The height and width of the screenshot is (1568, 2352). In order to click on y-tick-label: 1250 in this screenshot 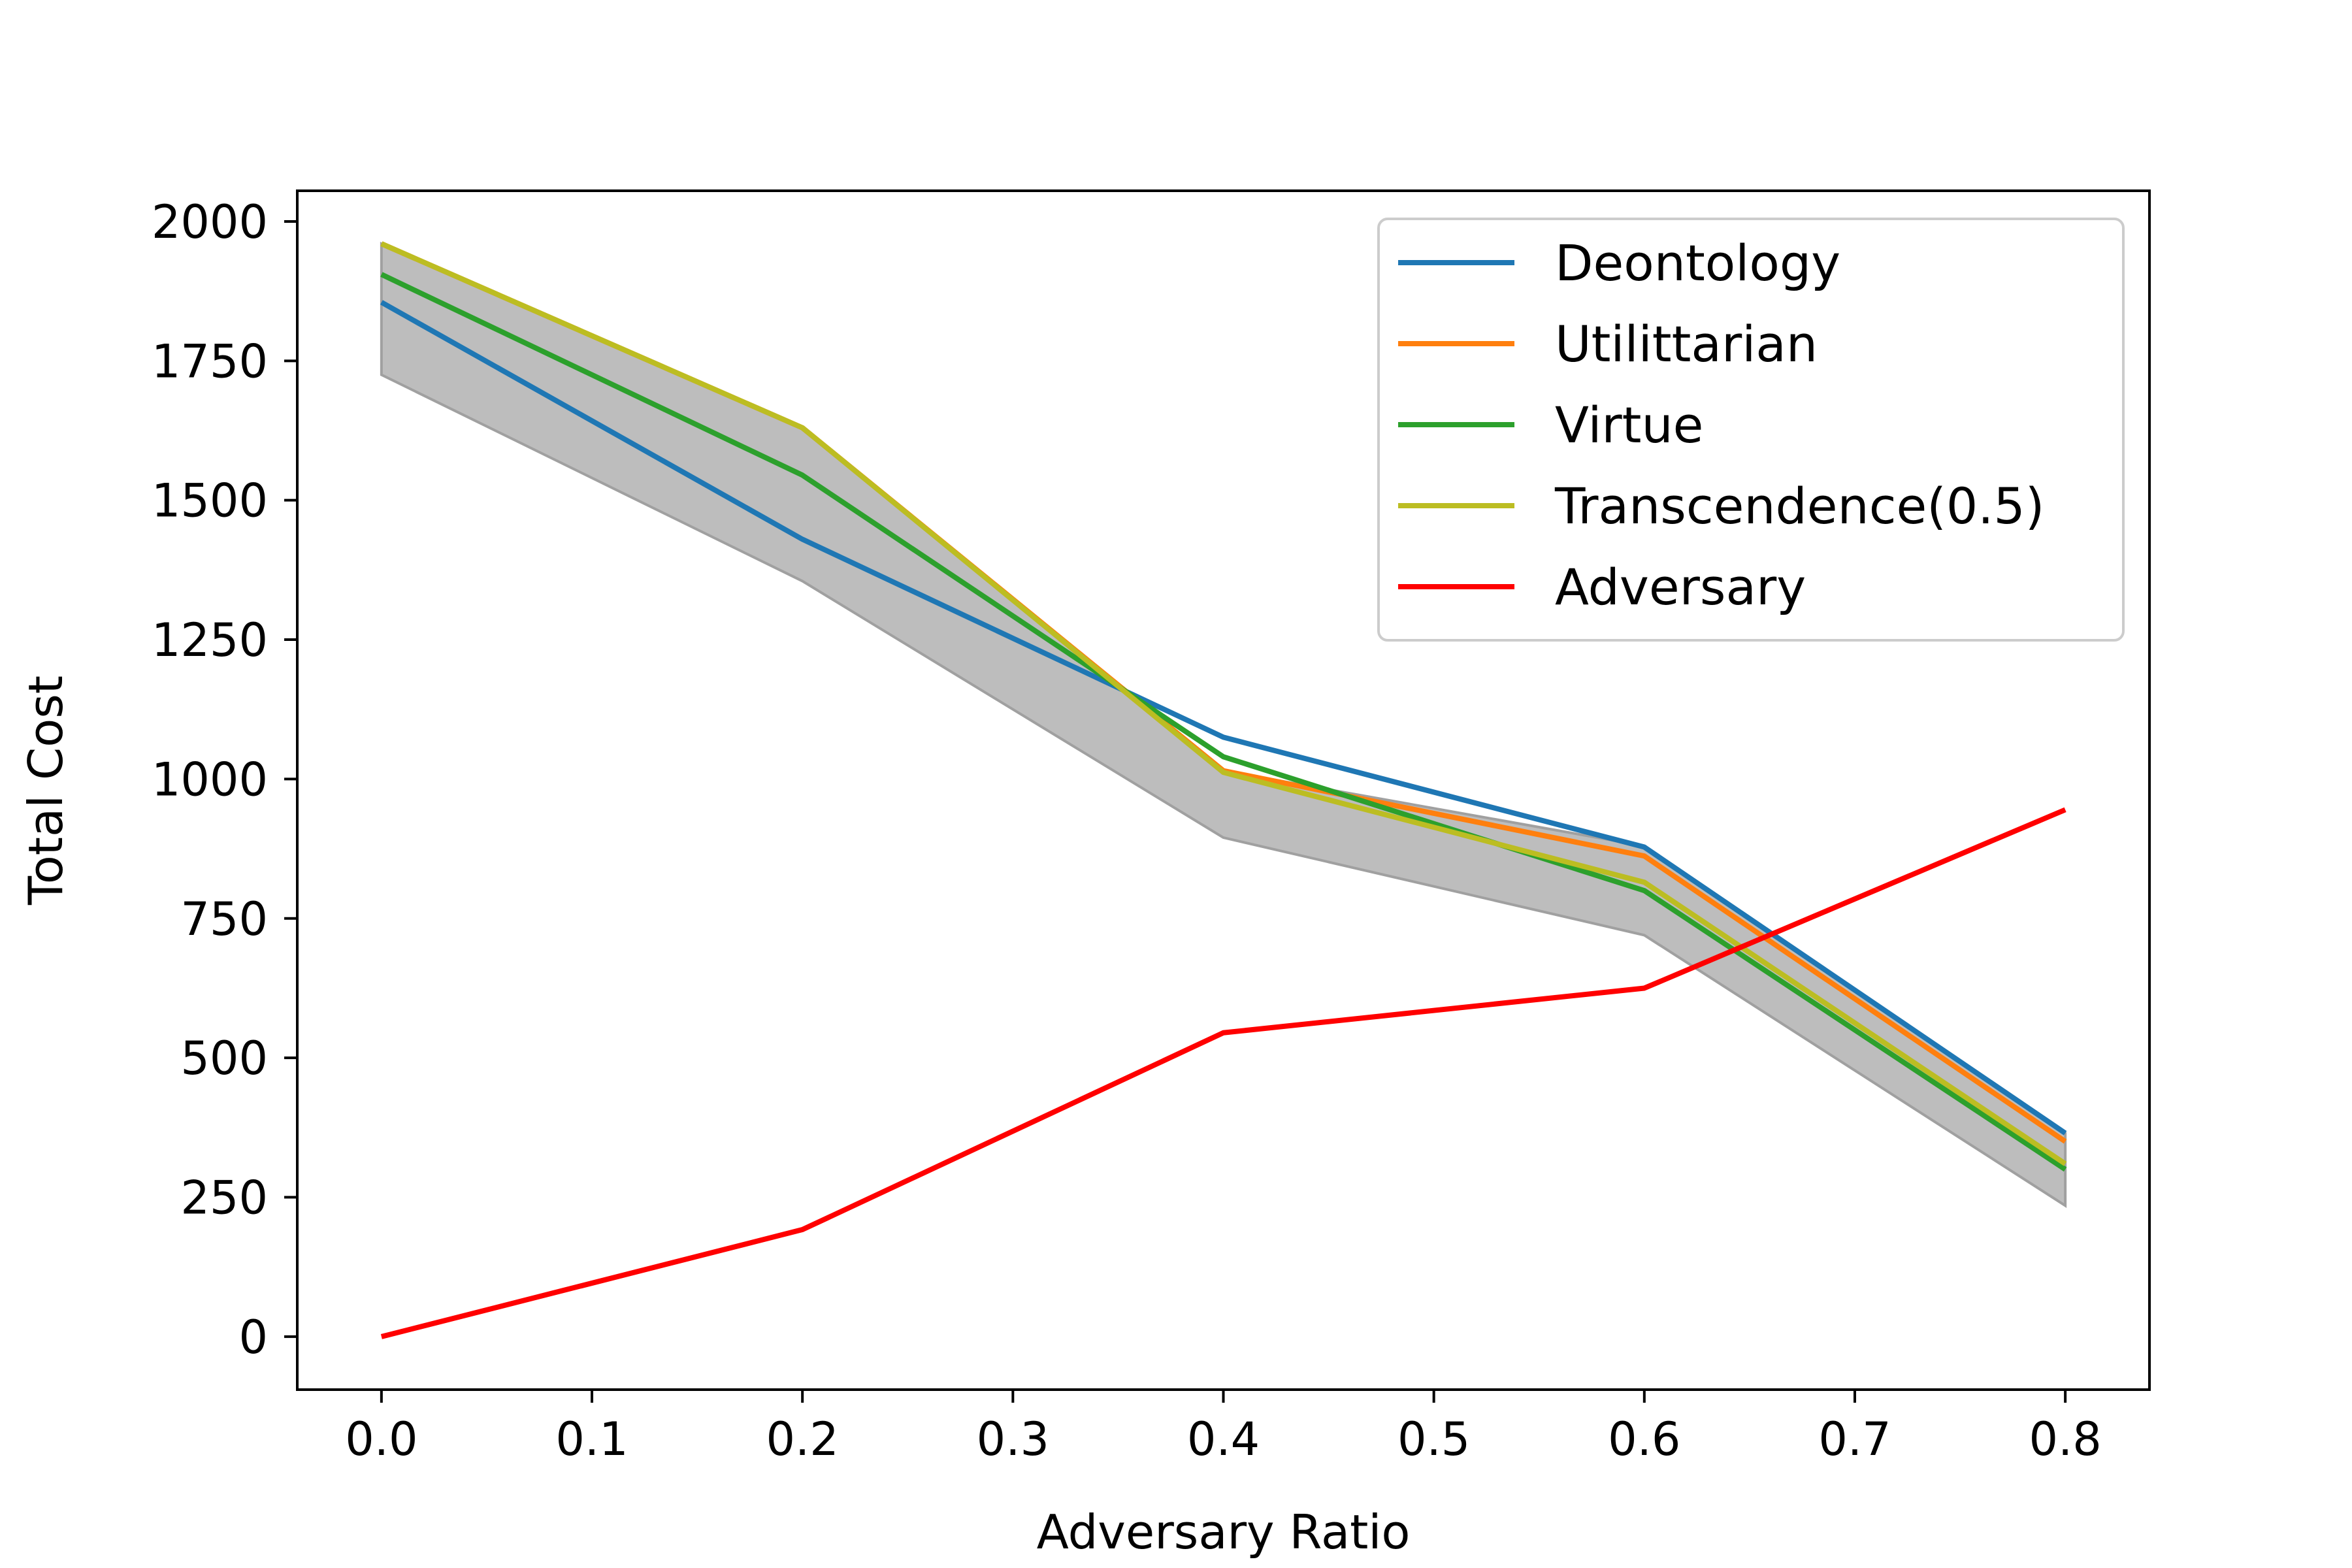, I will do `click(210, 640)`.